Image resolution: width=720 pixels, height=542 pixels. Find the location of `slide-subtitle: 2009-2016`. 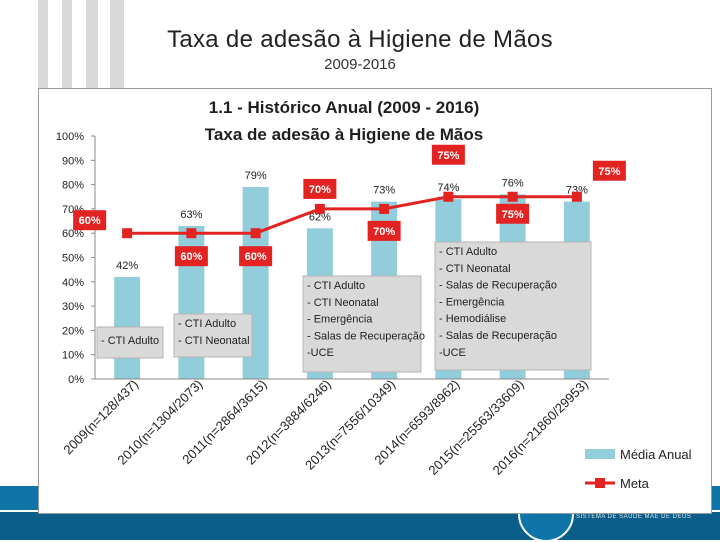

slide-subtitle: 2009-2016 is located at coordinates (360, 64).